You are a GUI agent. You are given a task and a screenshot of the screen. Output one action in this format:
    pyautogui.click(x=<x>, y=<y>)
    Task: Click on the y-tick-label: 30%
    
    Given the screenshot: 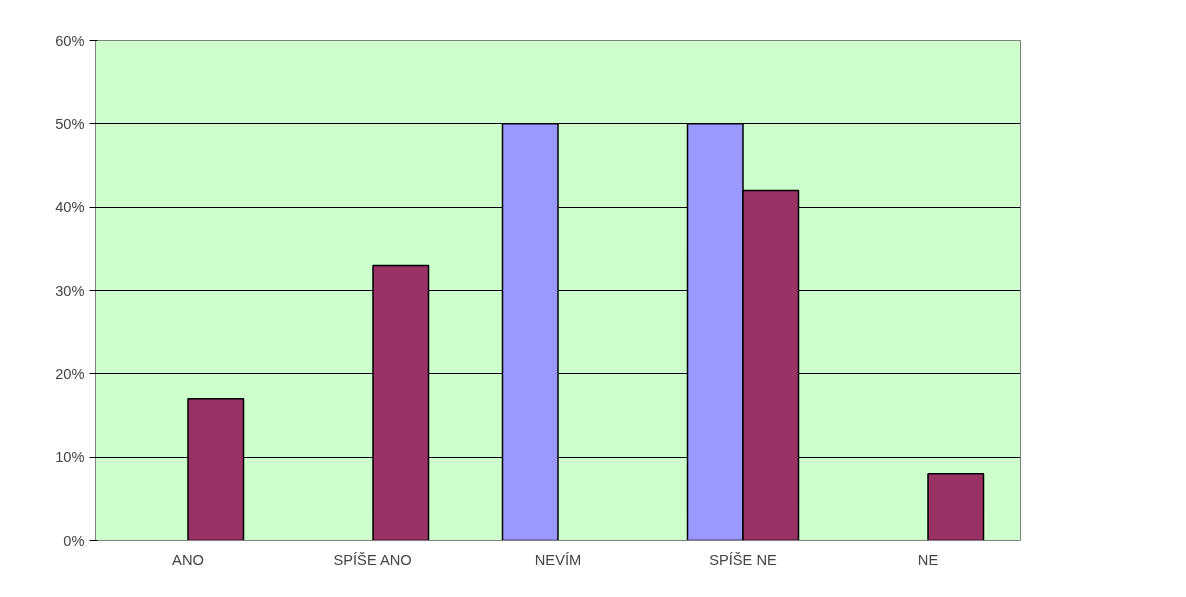 What is the action you would take?
    pyautogui.click(x=70, y=290)
    